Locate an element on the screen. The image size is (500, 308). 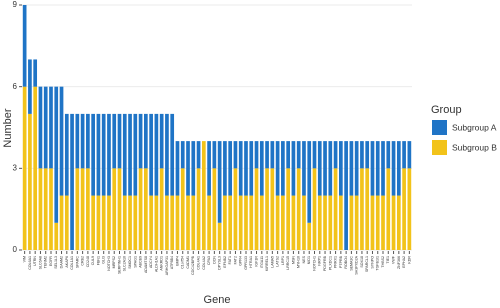
x-tick-label: CDC42BPB is located at coordinates (193, 265).